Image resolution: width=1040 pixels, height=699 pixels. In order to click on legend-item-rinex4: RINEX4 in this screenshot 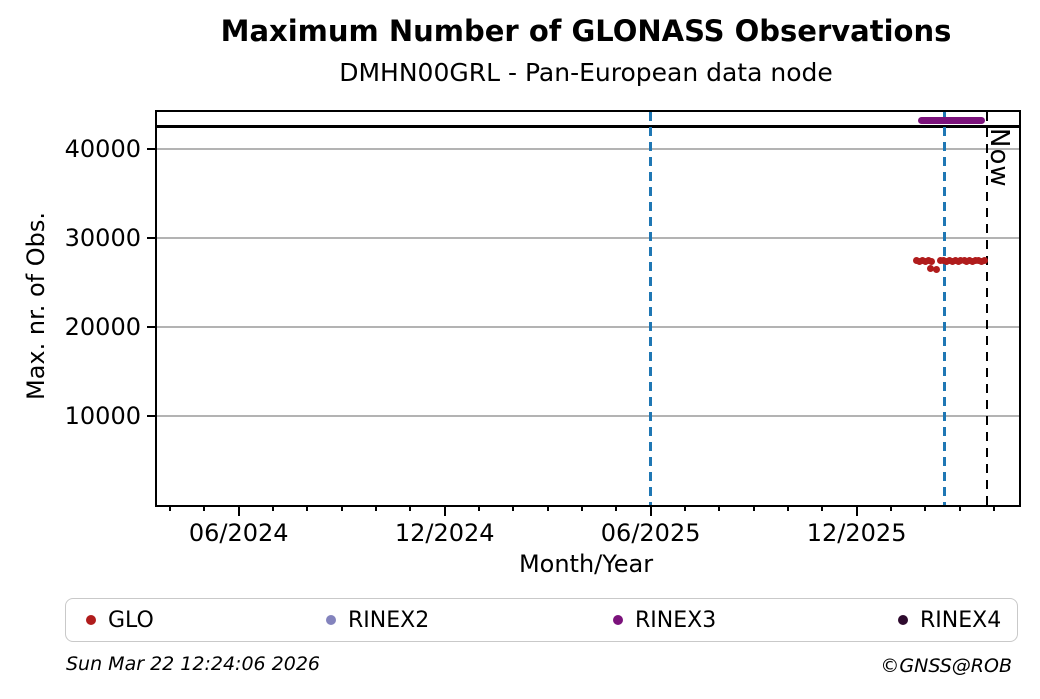, I will do `click(949, 620)`.